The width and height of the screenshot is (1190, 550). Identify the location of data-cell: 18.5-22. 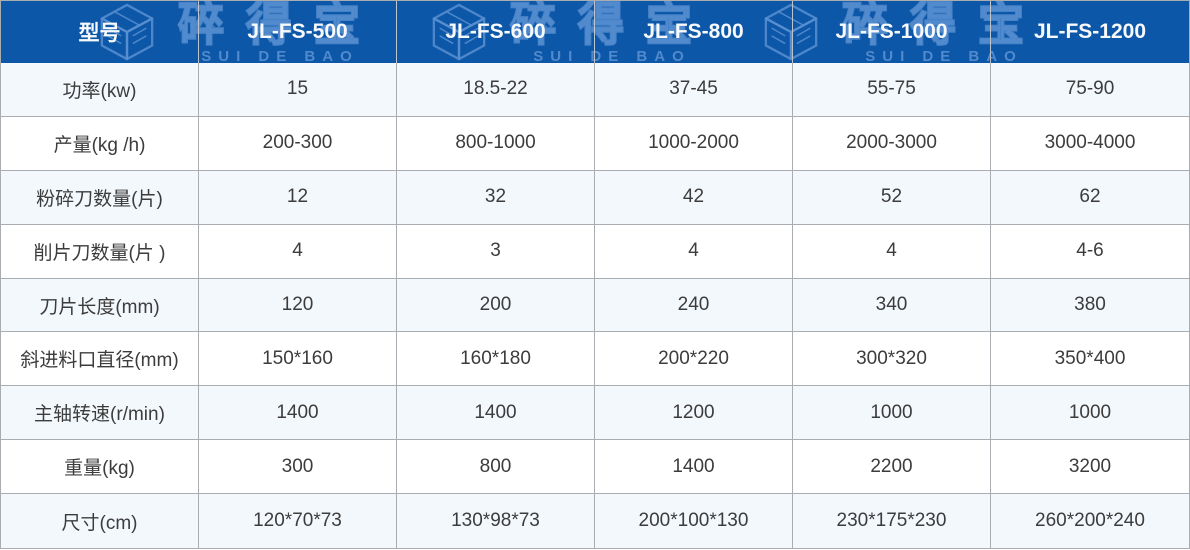
(496, 90).